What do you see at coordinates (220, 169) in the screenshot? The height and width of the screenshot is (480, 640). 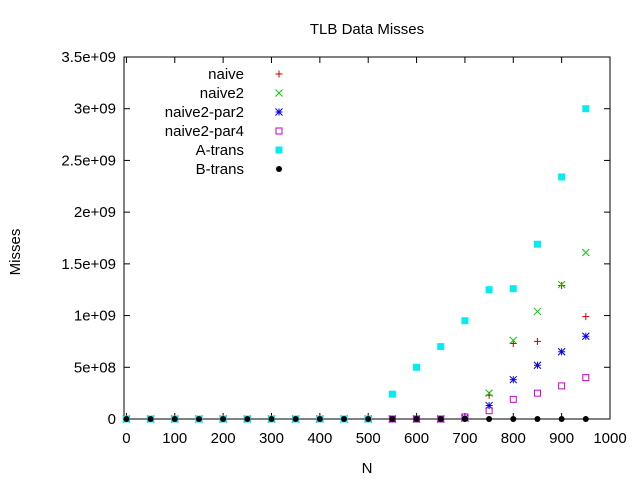 I see `legend-label: B-trans` at bounding box center [220, 169].